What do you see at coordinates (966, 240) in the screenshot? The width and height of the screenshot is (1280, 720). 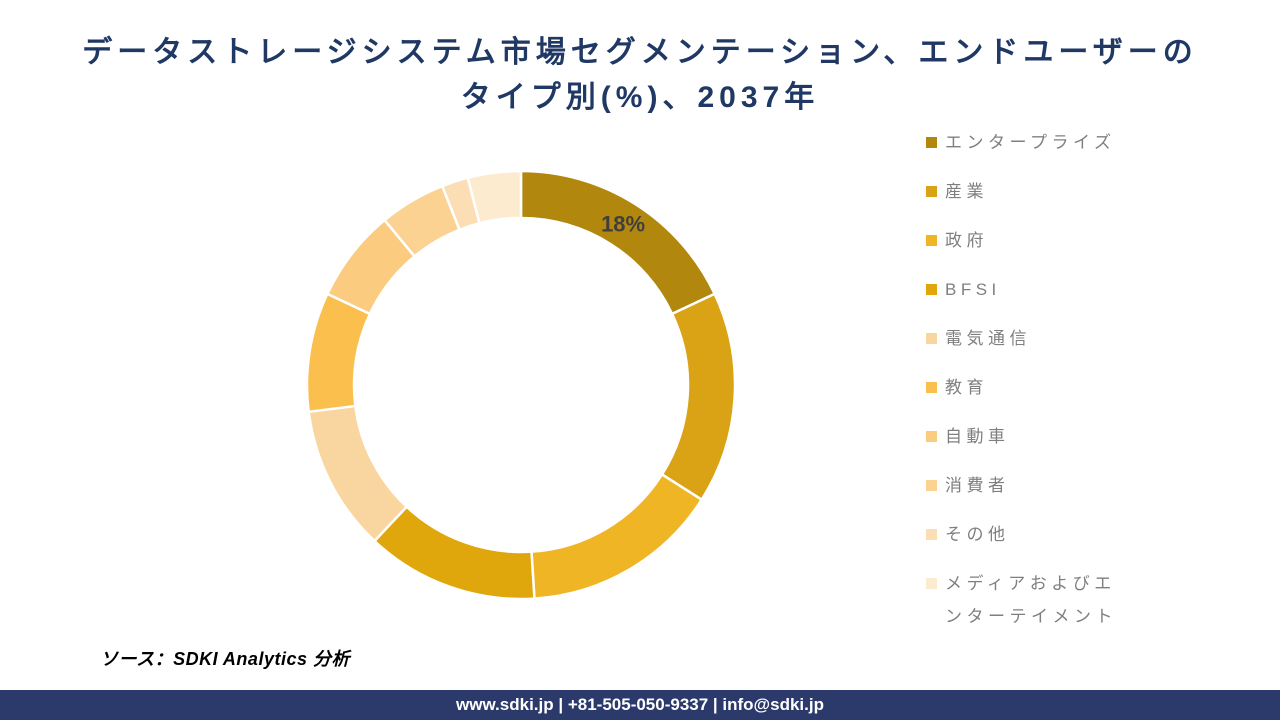 I see `legend-label: 政府` at bounding box center [966, 240].